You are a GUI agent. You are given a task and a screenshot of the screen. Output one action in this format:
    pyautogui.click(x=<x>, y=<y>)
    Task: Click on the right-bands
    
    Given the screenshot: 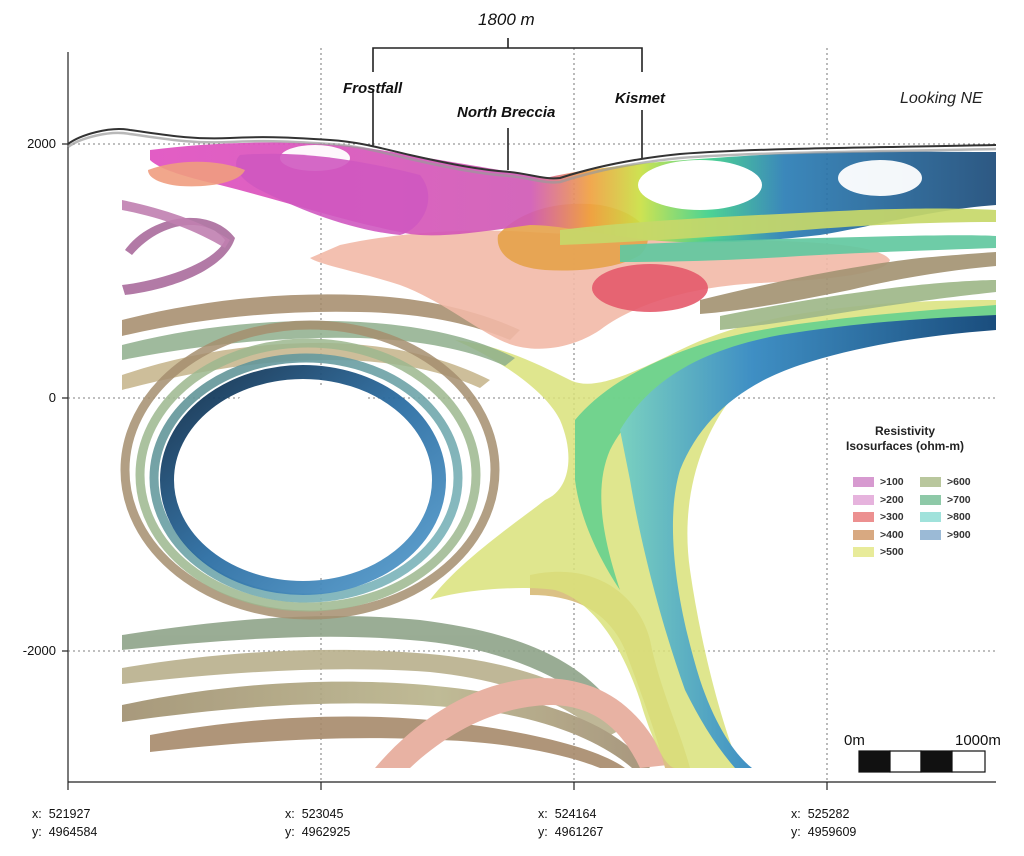 What is the action you would take?
    pyautogui.click(x=778, y=269)
    